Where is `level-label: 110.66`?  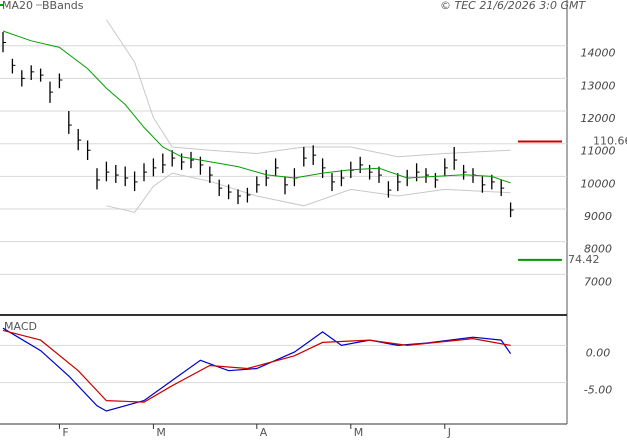 level-label: 110.66 is located at coordinates (610, 141).